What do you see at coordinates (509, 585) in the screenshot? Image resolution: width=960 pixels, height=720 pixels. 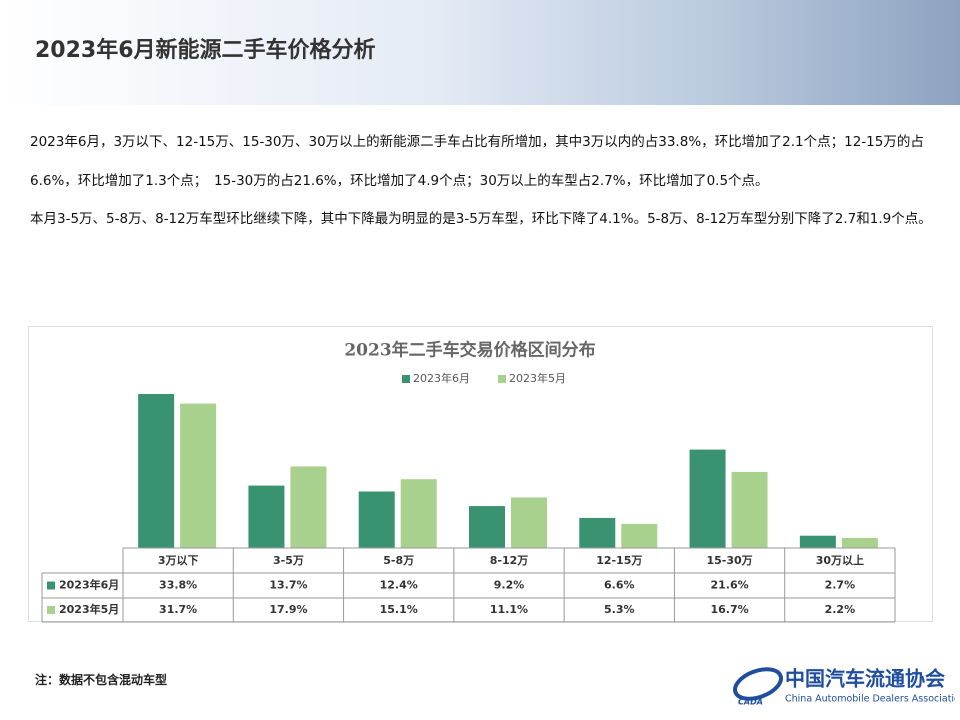 I see `data-label: 9.2%` at bounding box center [509, 585].